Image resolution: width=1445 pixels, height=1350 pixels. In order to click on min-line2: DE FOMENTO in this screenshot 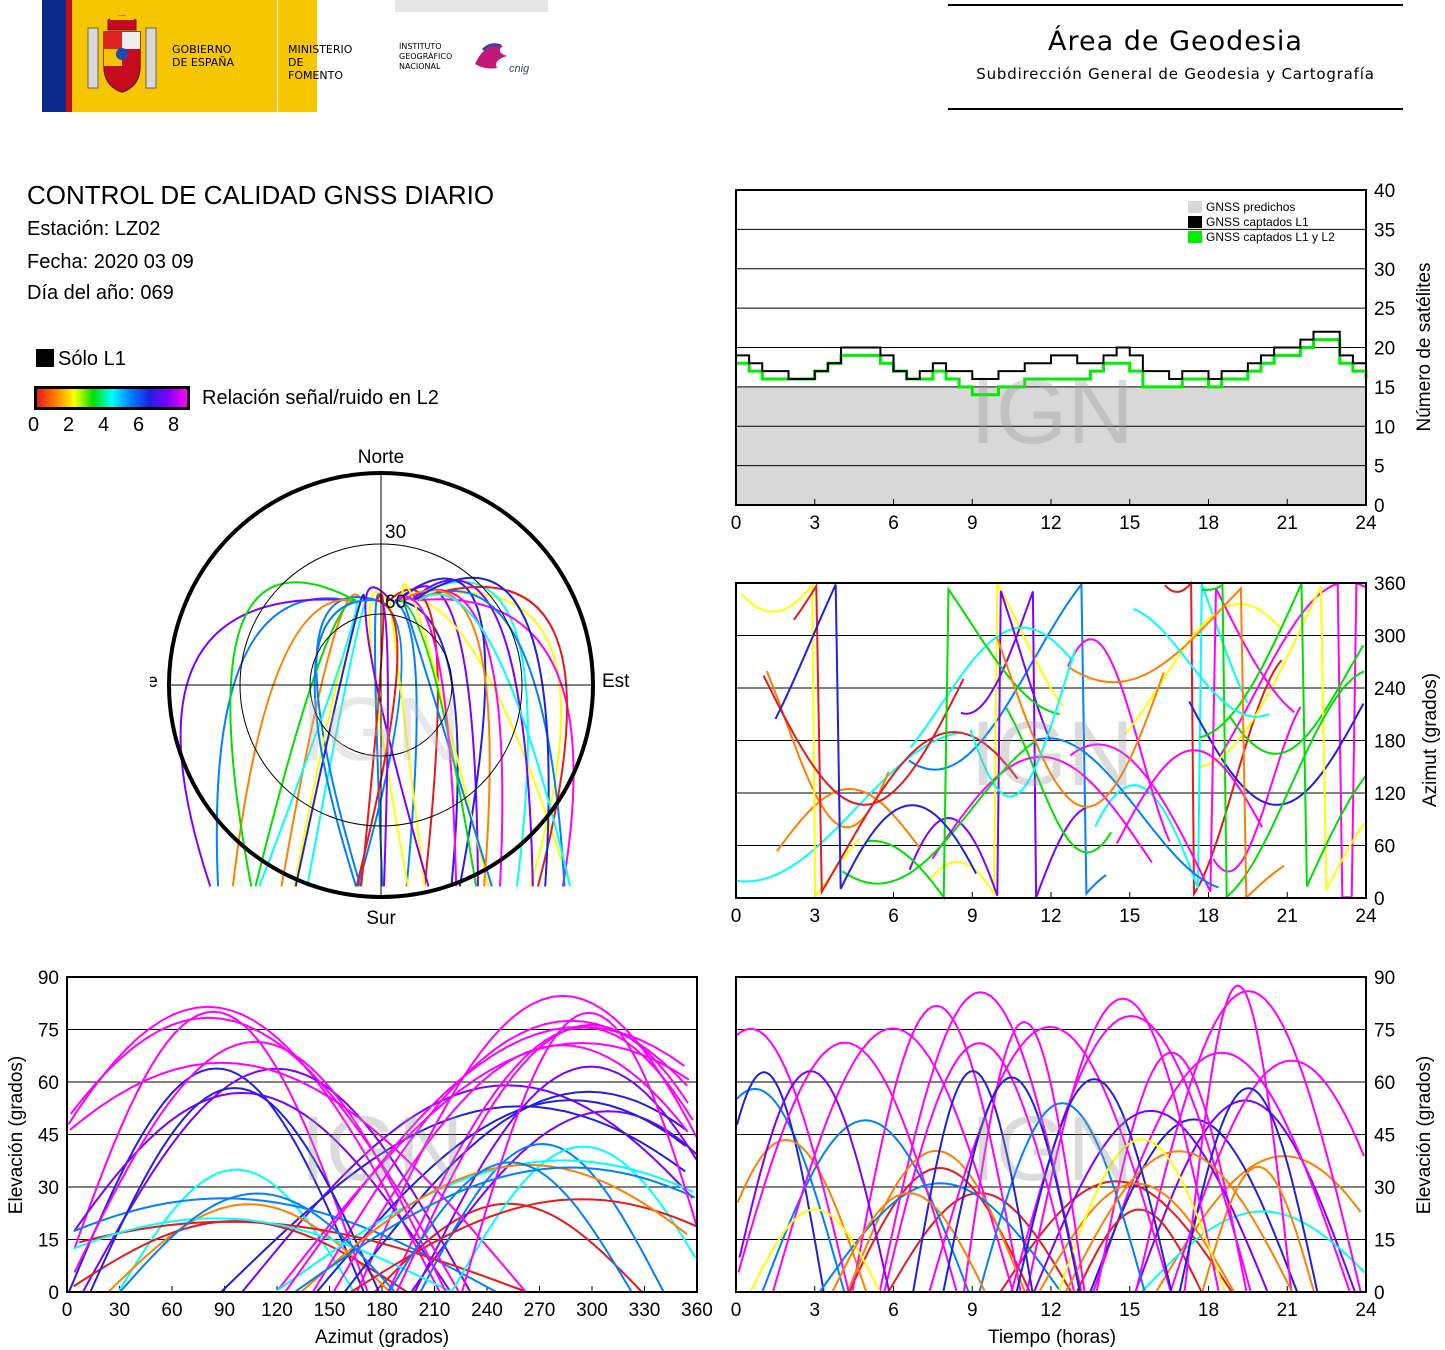, I will do `click(316, 69)`.